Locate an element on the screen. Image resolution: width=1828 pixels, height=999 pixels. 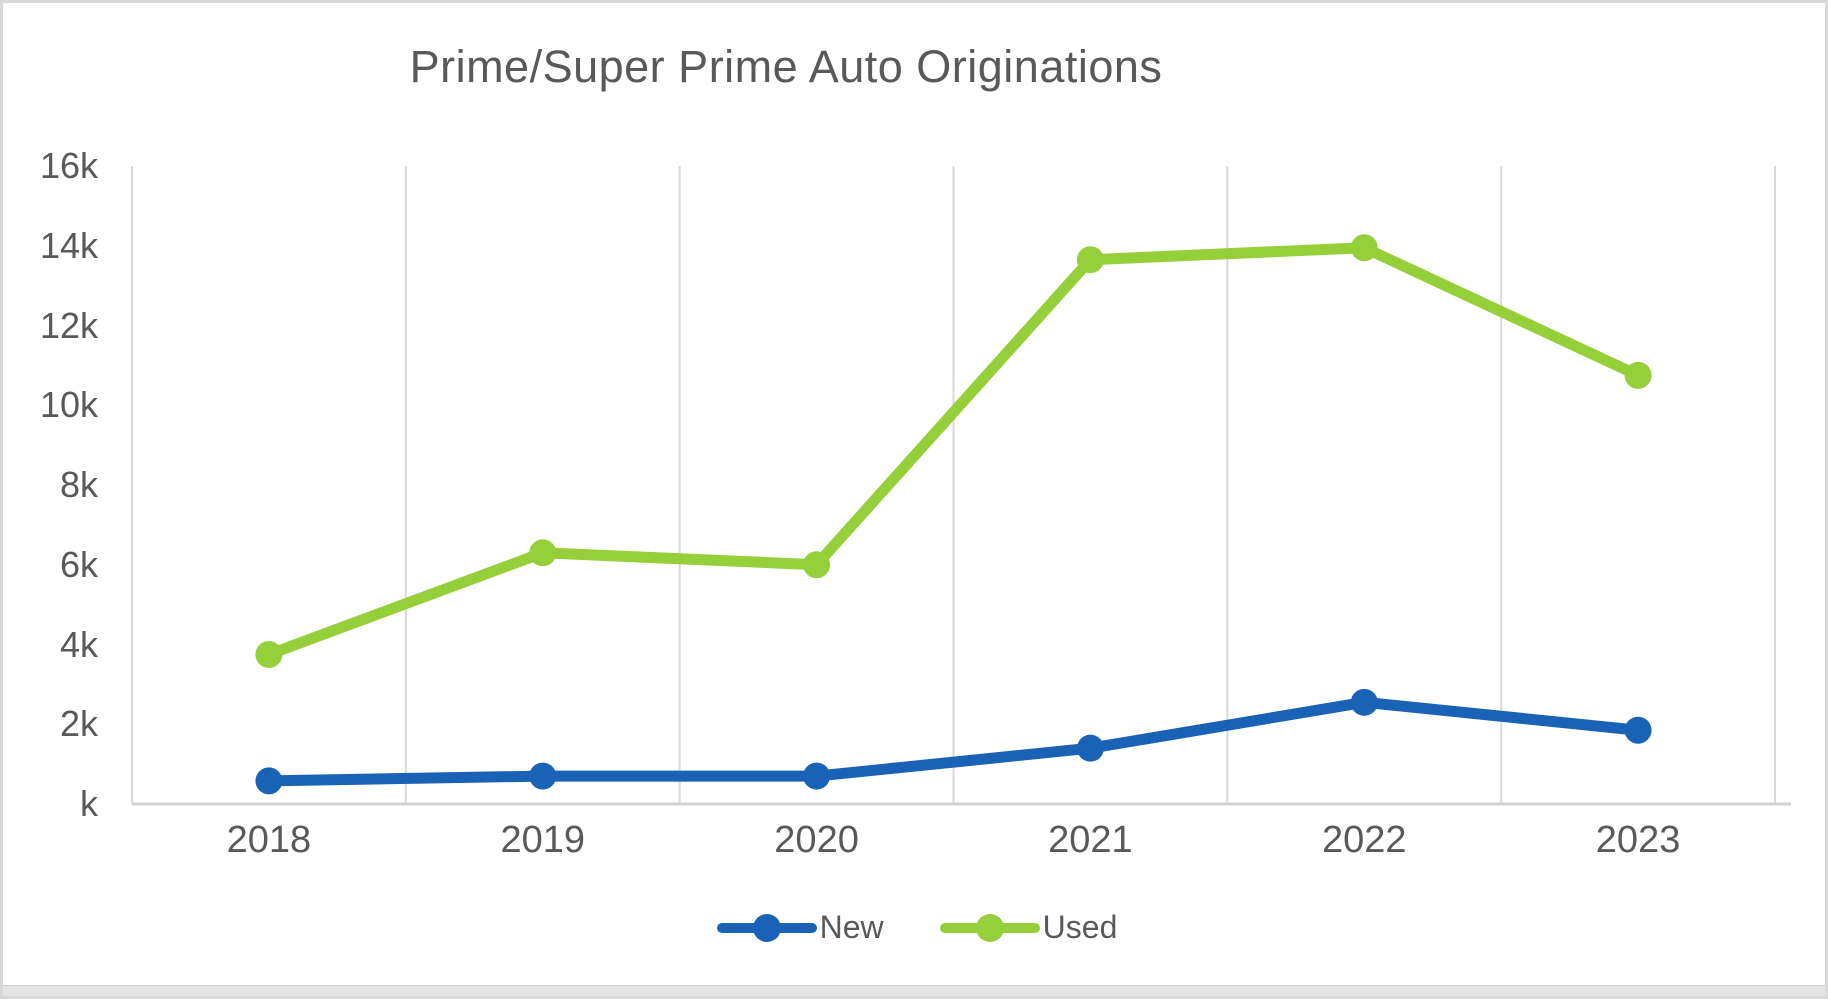
x-tick-label: 2019 is located at coordinates (543, 840).